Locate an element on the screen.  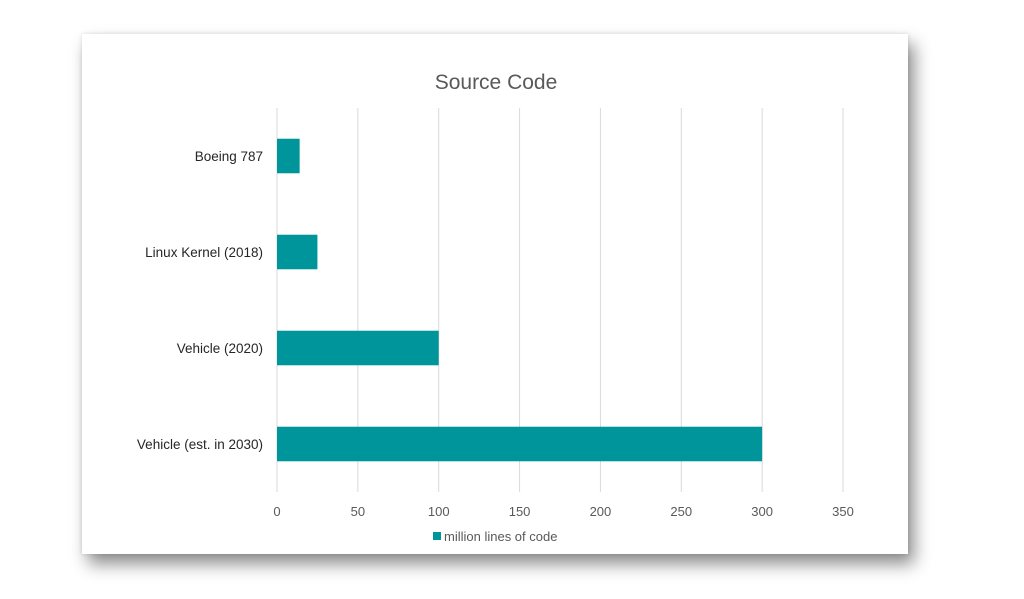
x-tick-label: 250 is located at coordinates (681, 511).